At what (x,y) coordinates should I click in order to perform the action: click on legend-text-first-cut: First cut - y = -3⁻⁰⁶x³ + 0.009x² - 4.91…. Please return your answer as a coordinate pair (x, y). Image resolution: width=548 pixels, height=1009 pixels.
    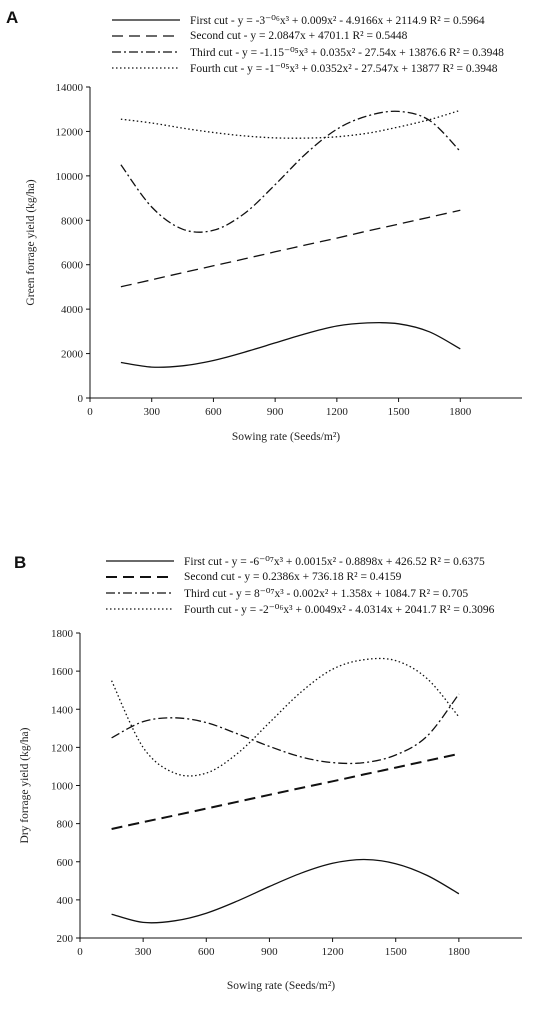
    Looking at the image, I should click on (337, 21).